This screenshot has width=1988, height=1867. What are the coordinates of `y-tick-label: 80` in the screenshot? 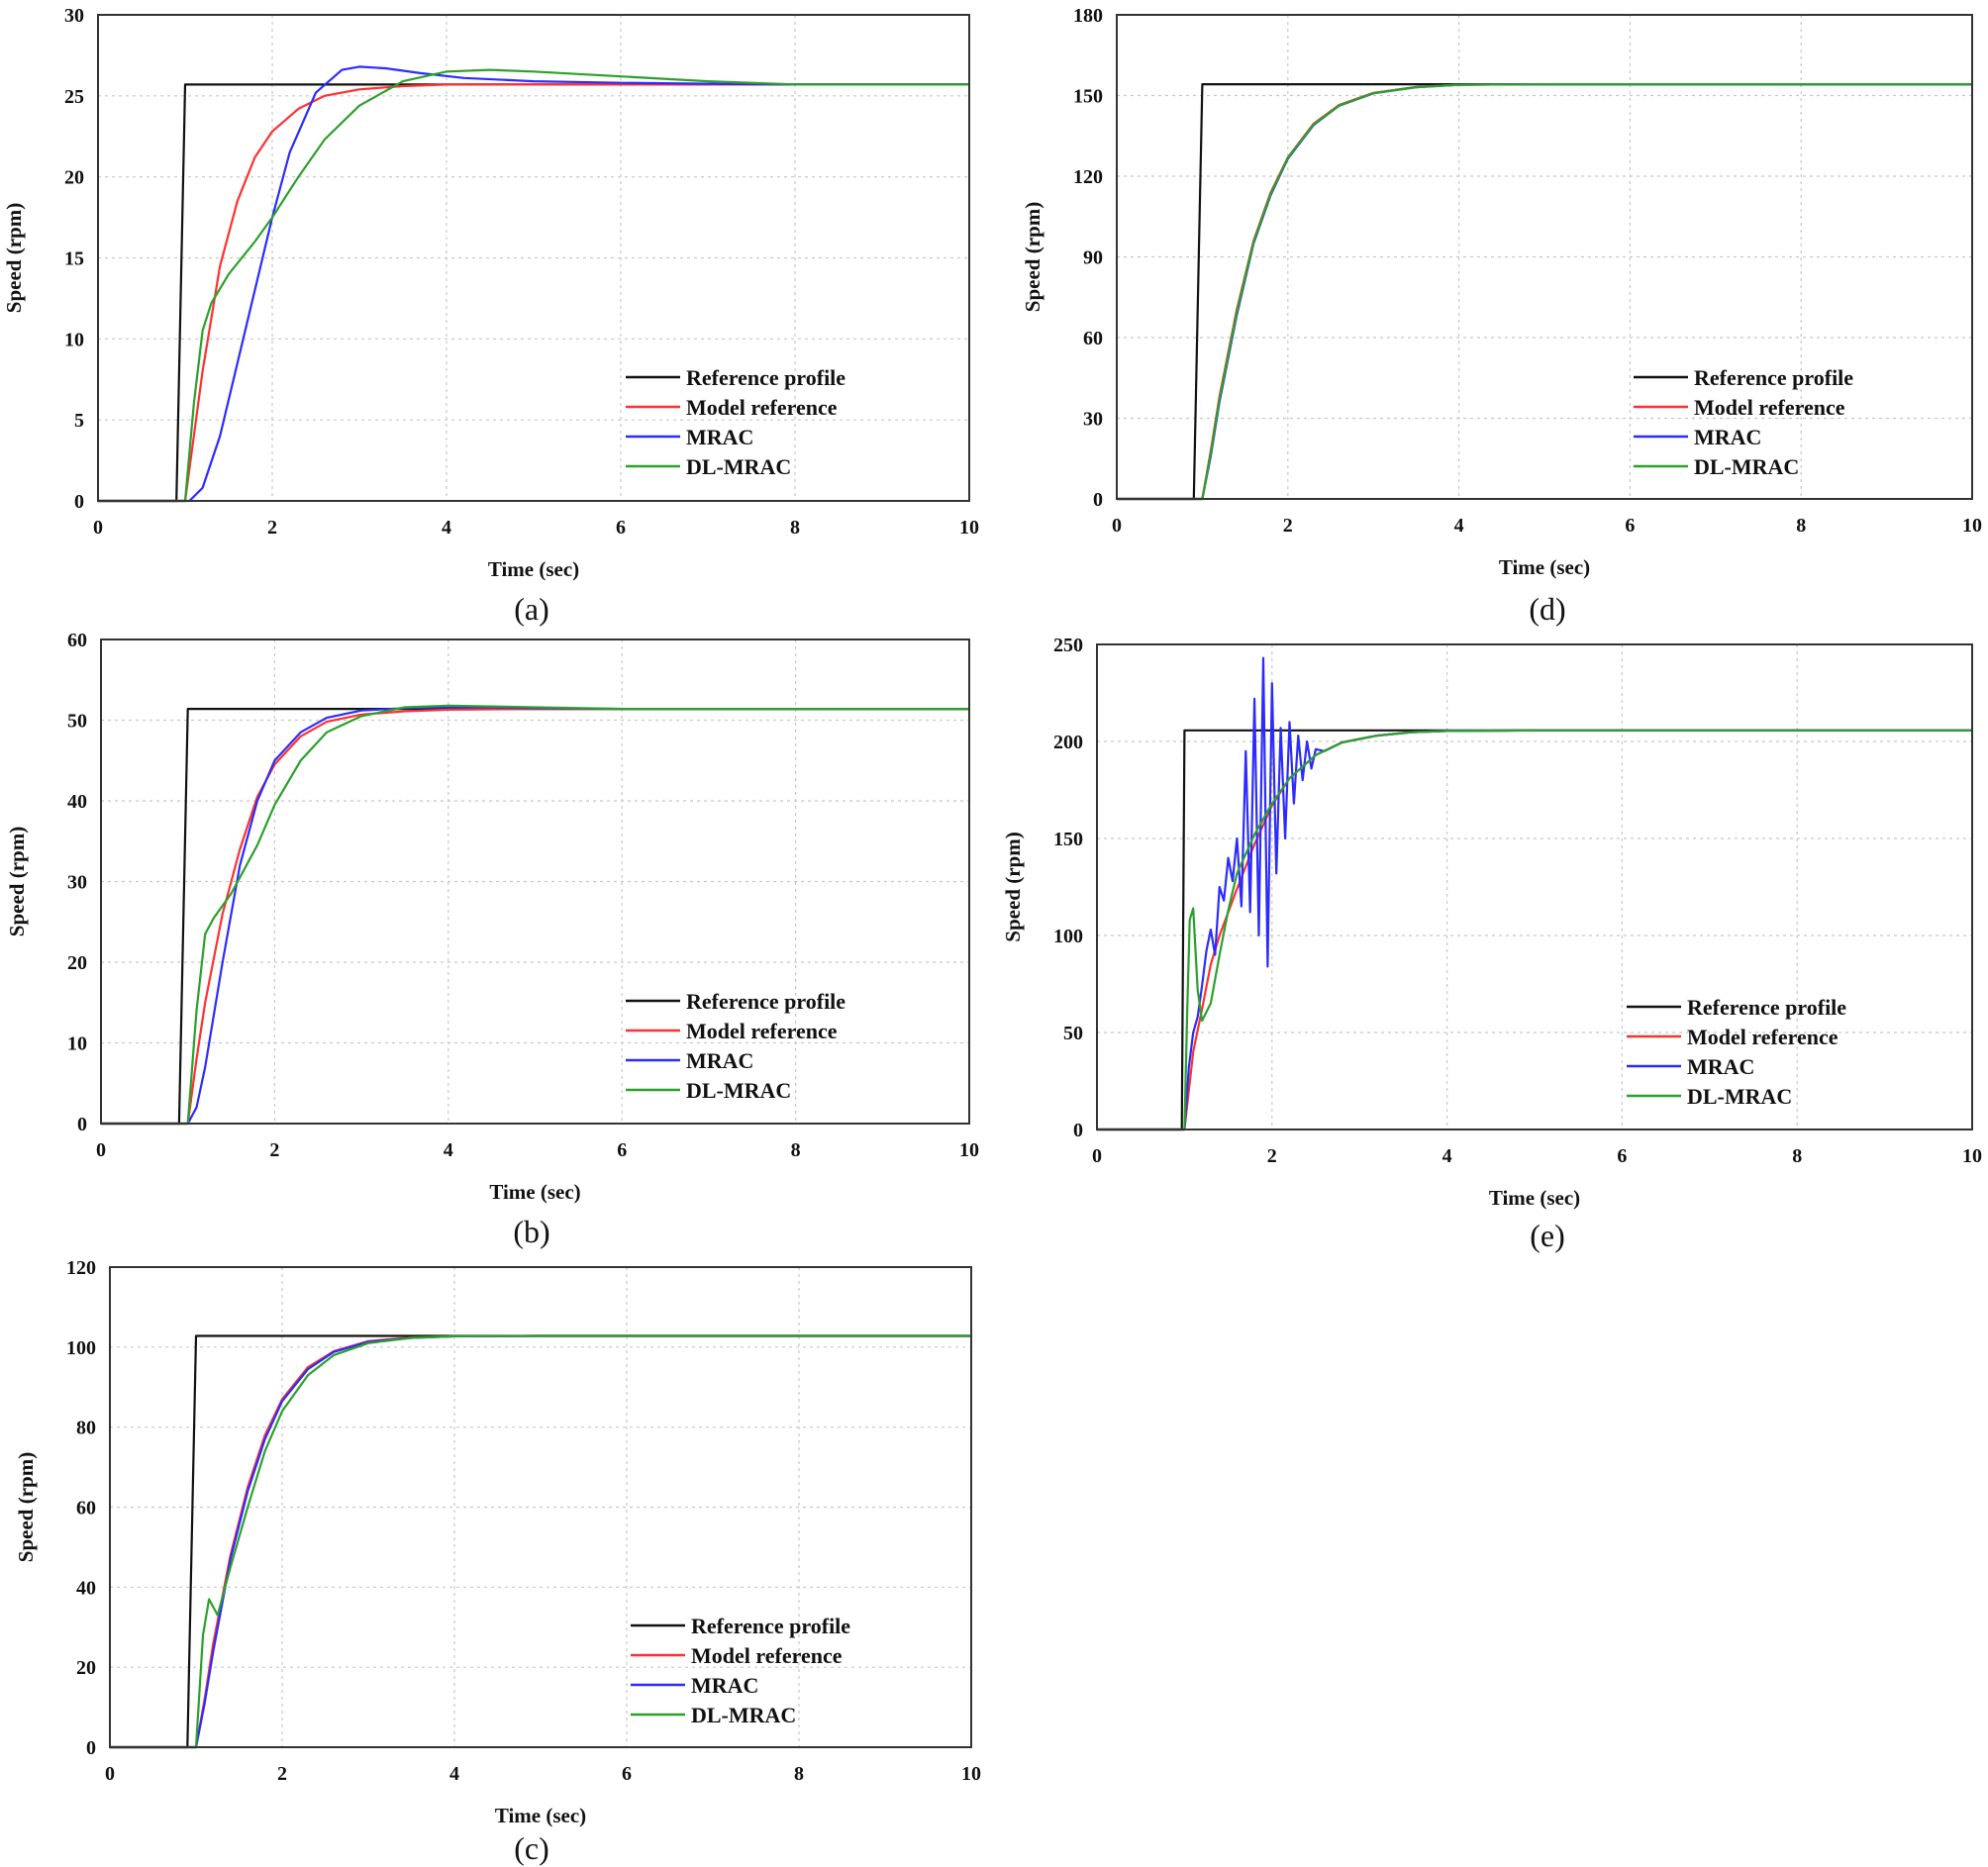 It's located at (86, 1428).